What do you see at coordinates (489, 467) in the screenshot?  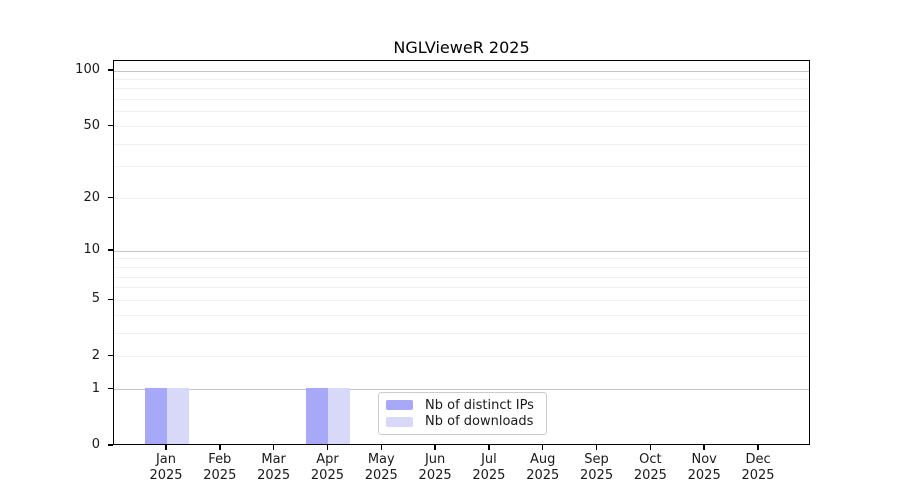 I see `x-tick-label: Jul 2025` at bounding box center [489, 467].